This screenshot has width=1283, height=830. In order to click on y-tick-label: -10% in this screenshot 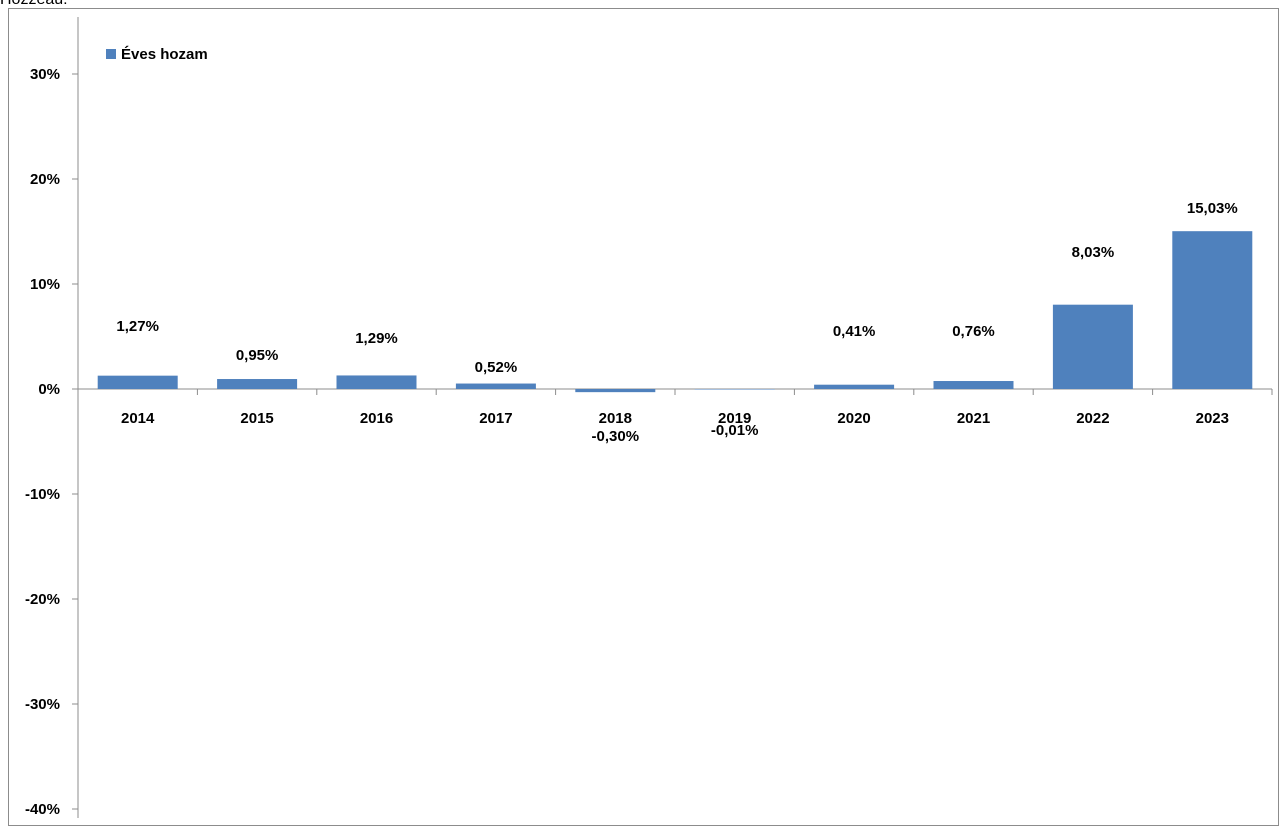, I will do `click(42, 494)`.